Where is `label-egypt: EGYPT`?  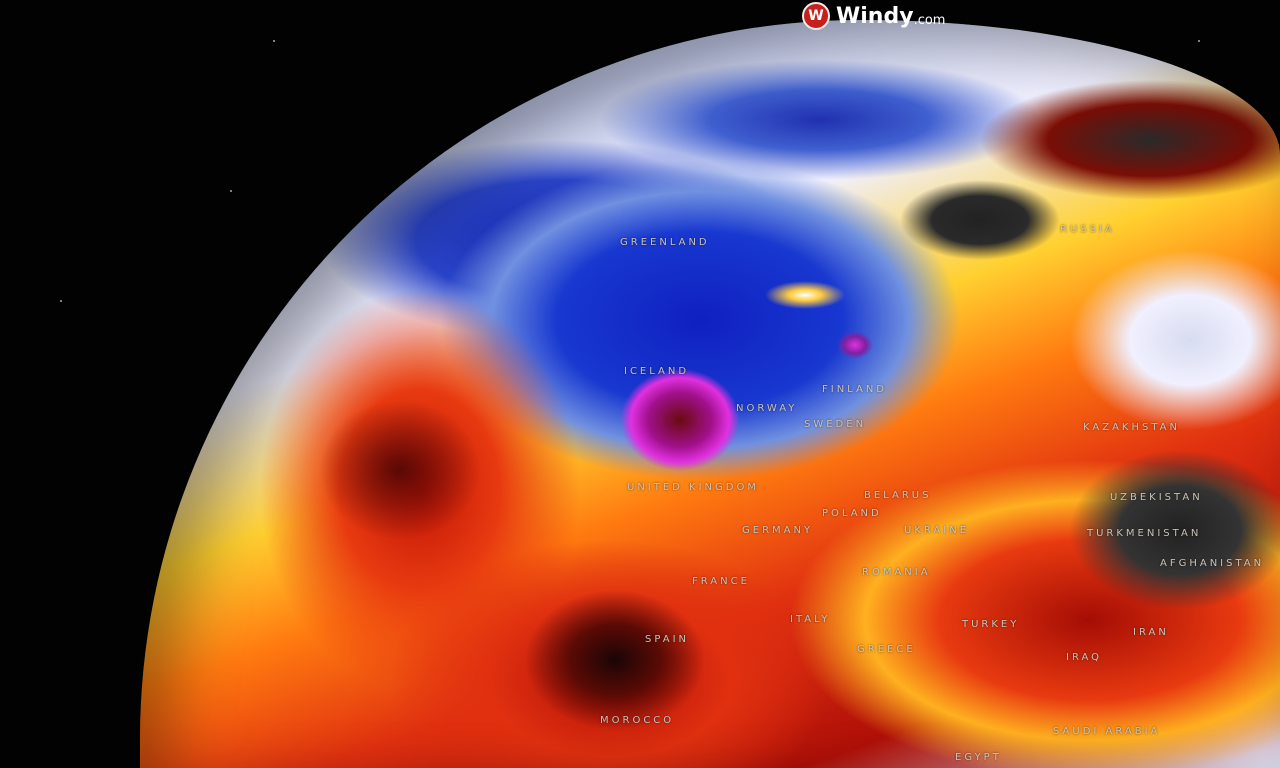
label-egypt: EGYPT is located at coordinates (978, 757).